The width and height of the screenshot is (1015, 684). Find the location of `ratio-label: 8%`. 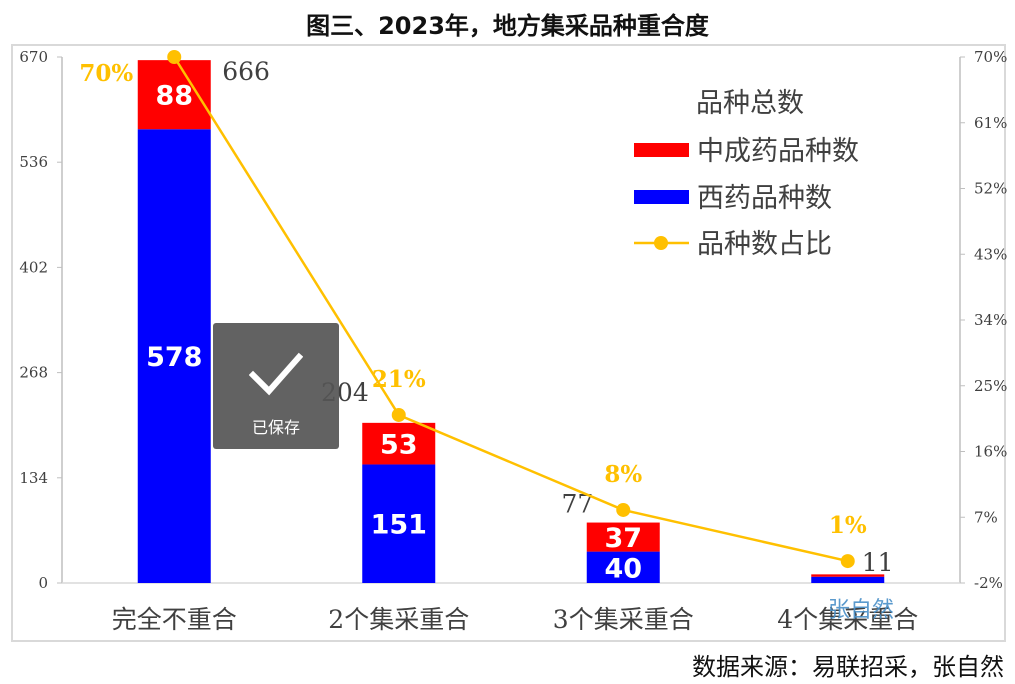

ratio-label: 8% is located at coordinates (623, 474).